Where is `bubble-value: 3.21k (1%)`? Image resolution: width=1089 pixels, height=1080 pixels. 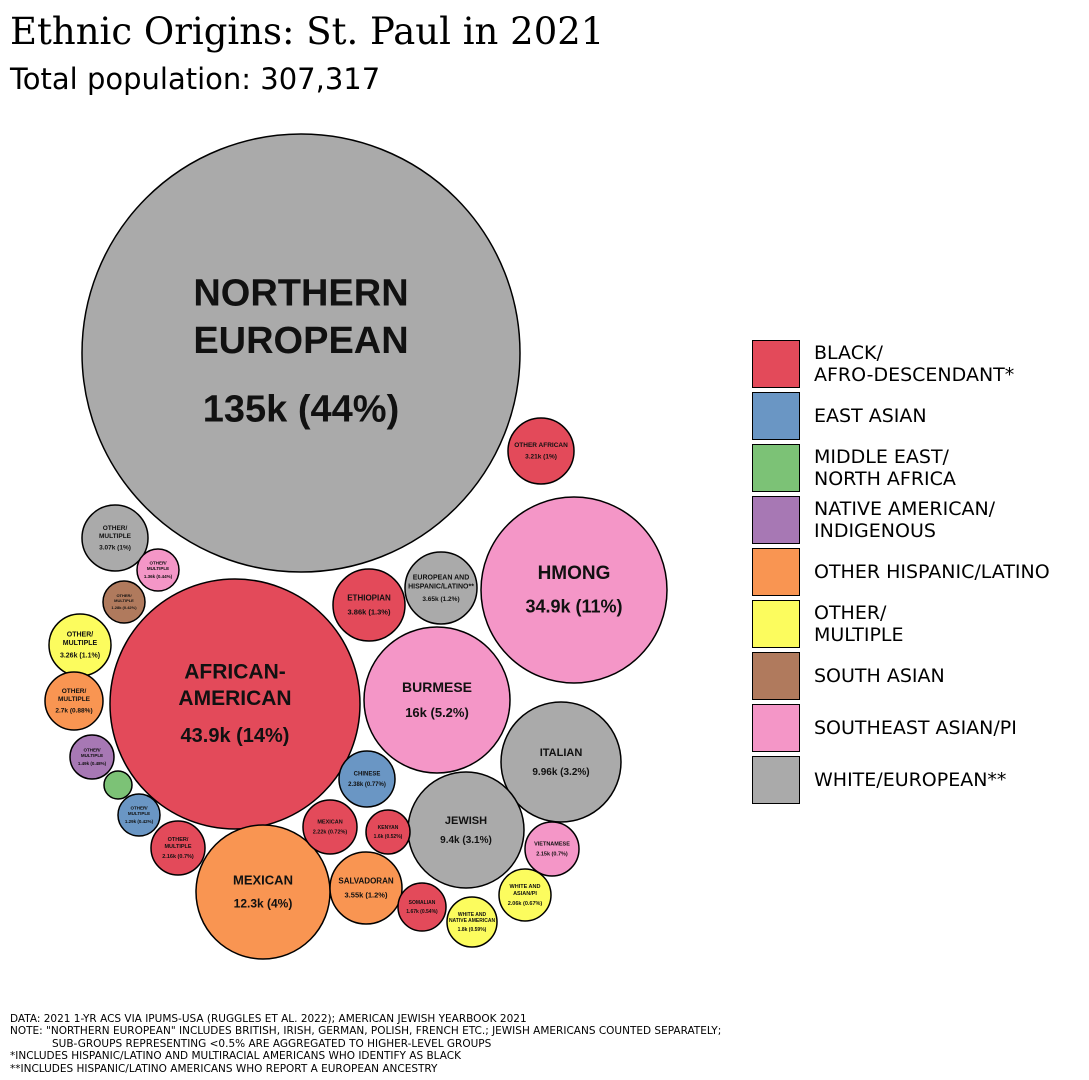 bubble-value: 3.21k (1%) is located at coordinates (541, 457).